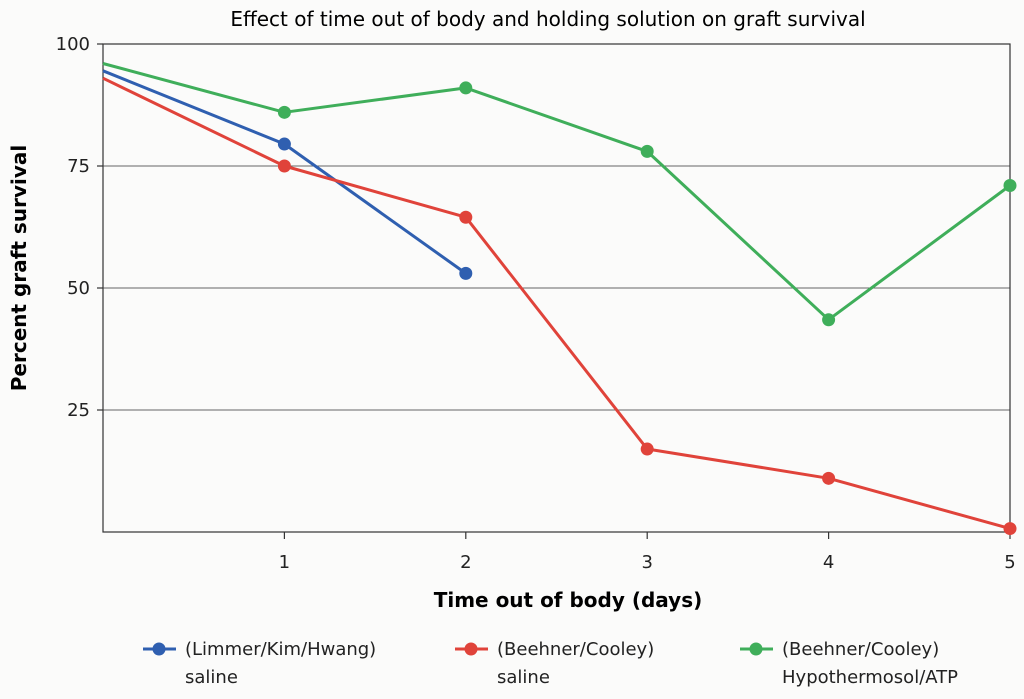 Image resolution: width=1024 pixels, height=699 pixels. I want to click on y-tick-label: 50, so click(78, 288).